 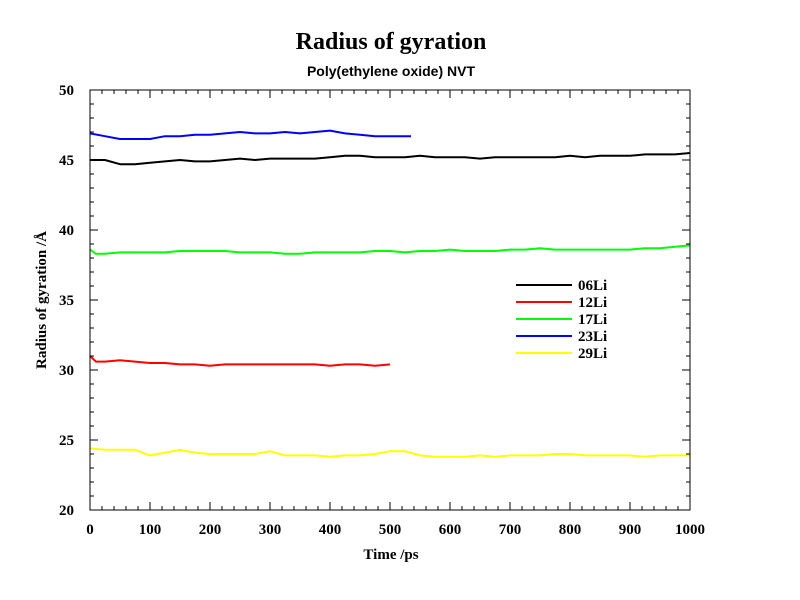 I want to click on series-line-29Li, so click(x=389, y=452).